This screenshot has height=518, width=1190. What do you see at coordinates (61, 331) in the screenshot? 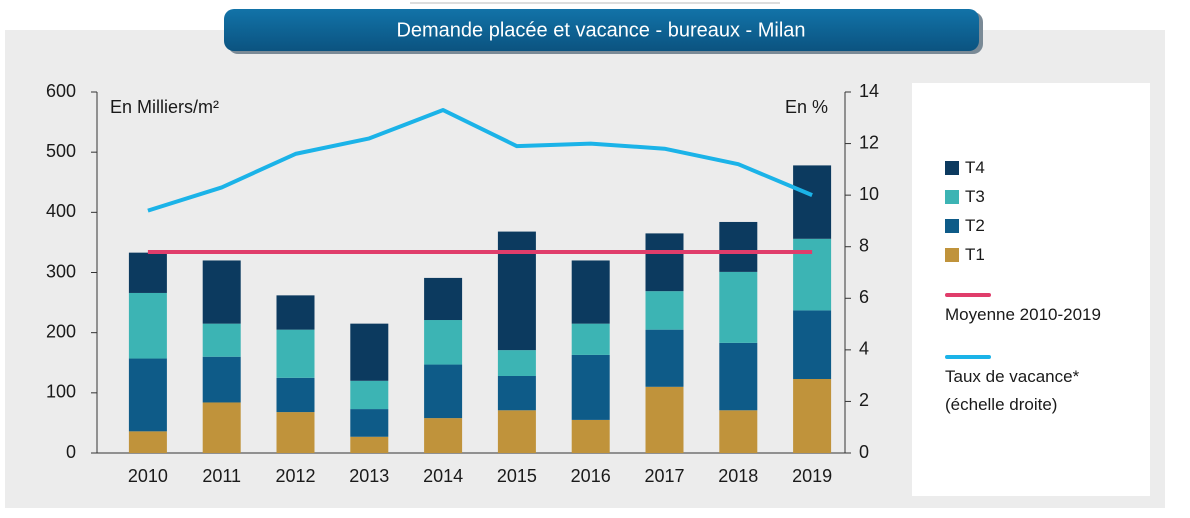
I see `y-tick-label: 200` at bounding box center [61, 331].